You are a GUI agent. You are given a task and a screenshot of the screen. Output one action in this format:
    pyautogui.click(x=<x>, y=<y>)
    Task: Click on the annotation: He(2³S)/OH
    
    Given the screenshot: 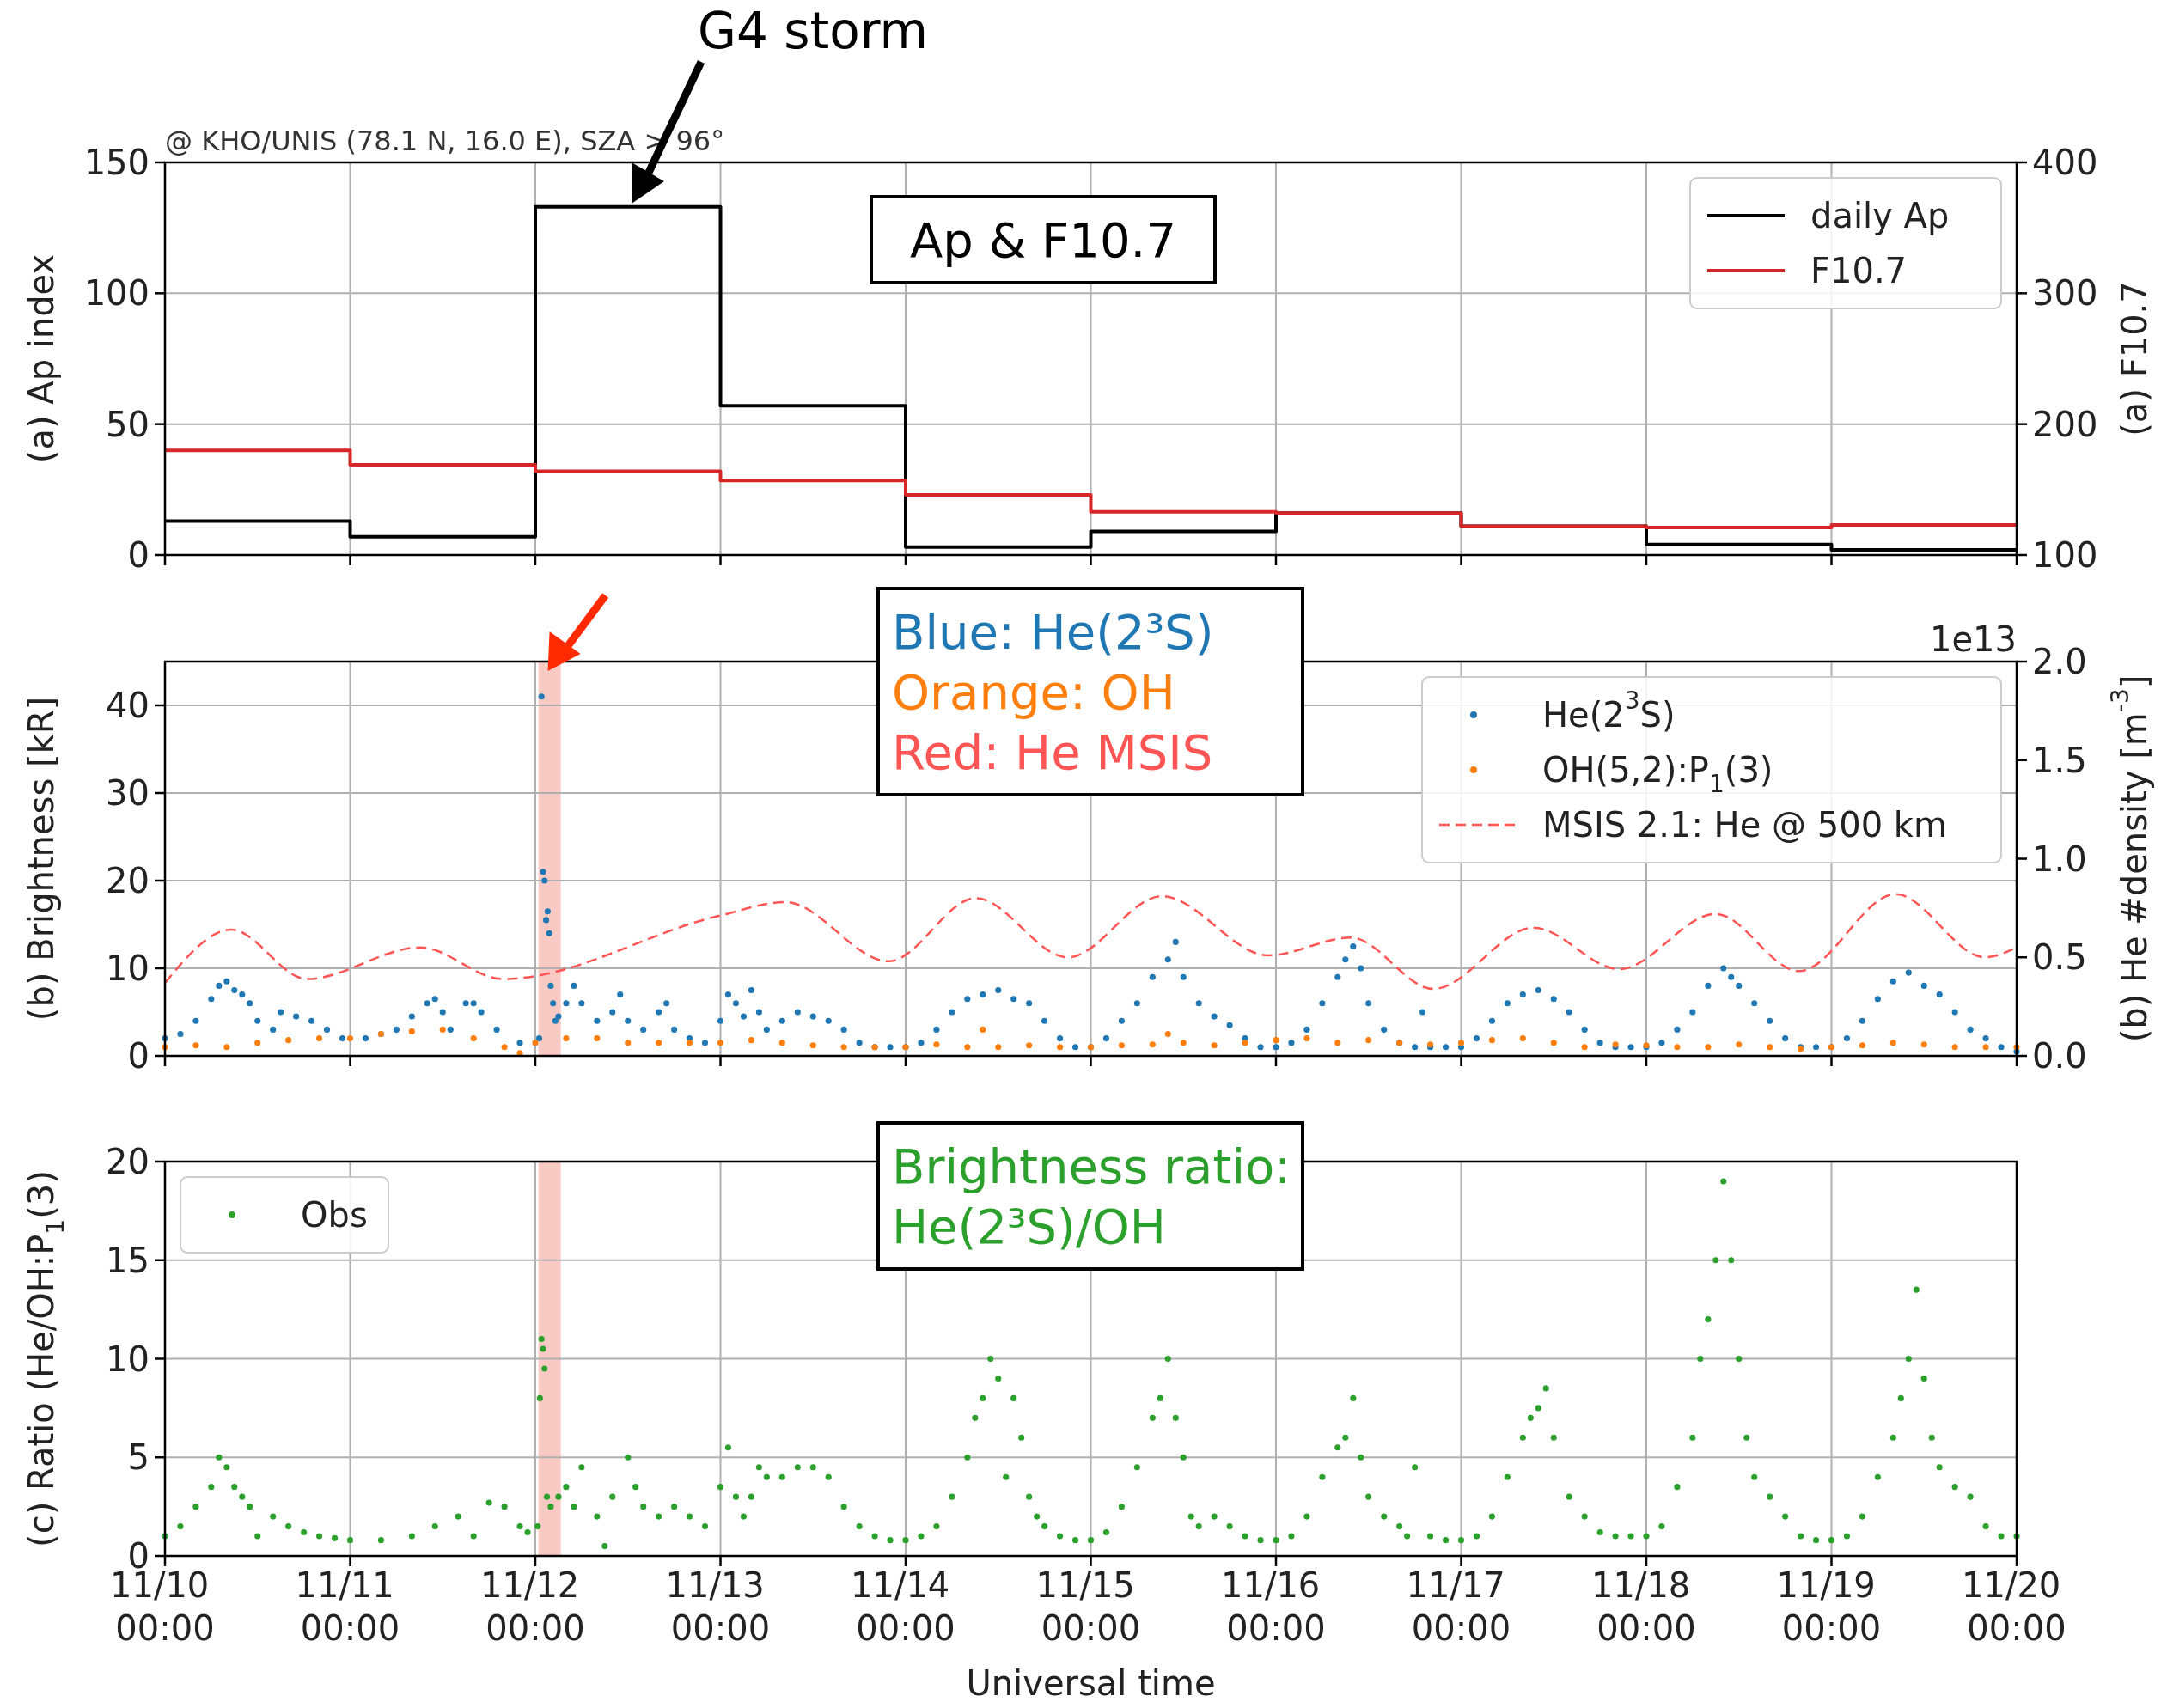 What is the action you would take?
    pyautogui.click(x=1029, y=1226)
    